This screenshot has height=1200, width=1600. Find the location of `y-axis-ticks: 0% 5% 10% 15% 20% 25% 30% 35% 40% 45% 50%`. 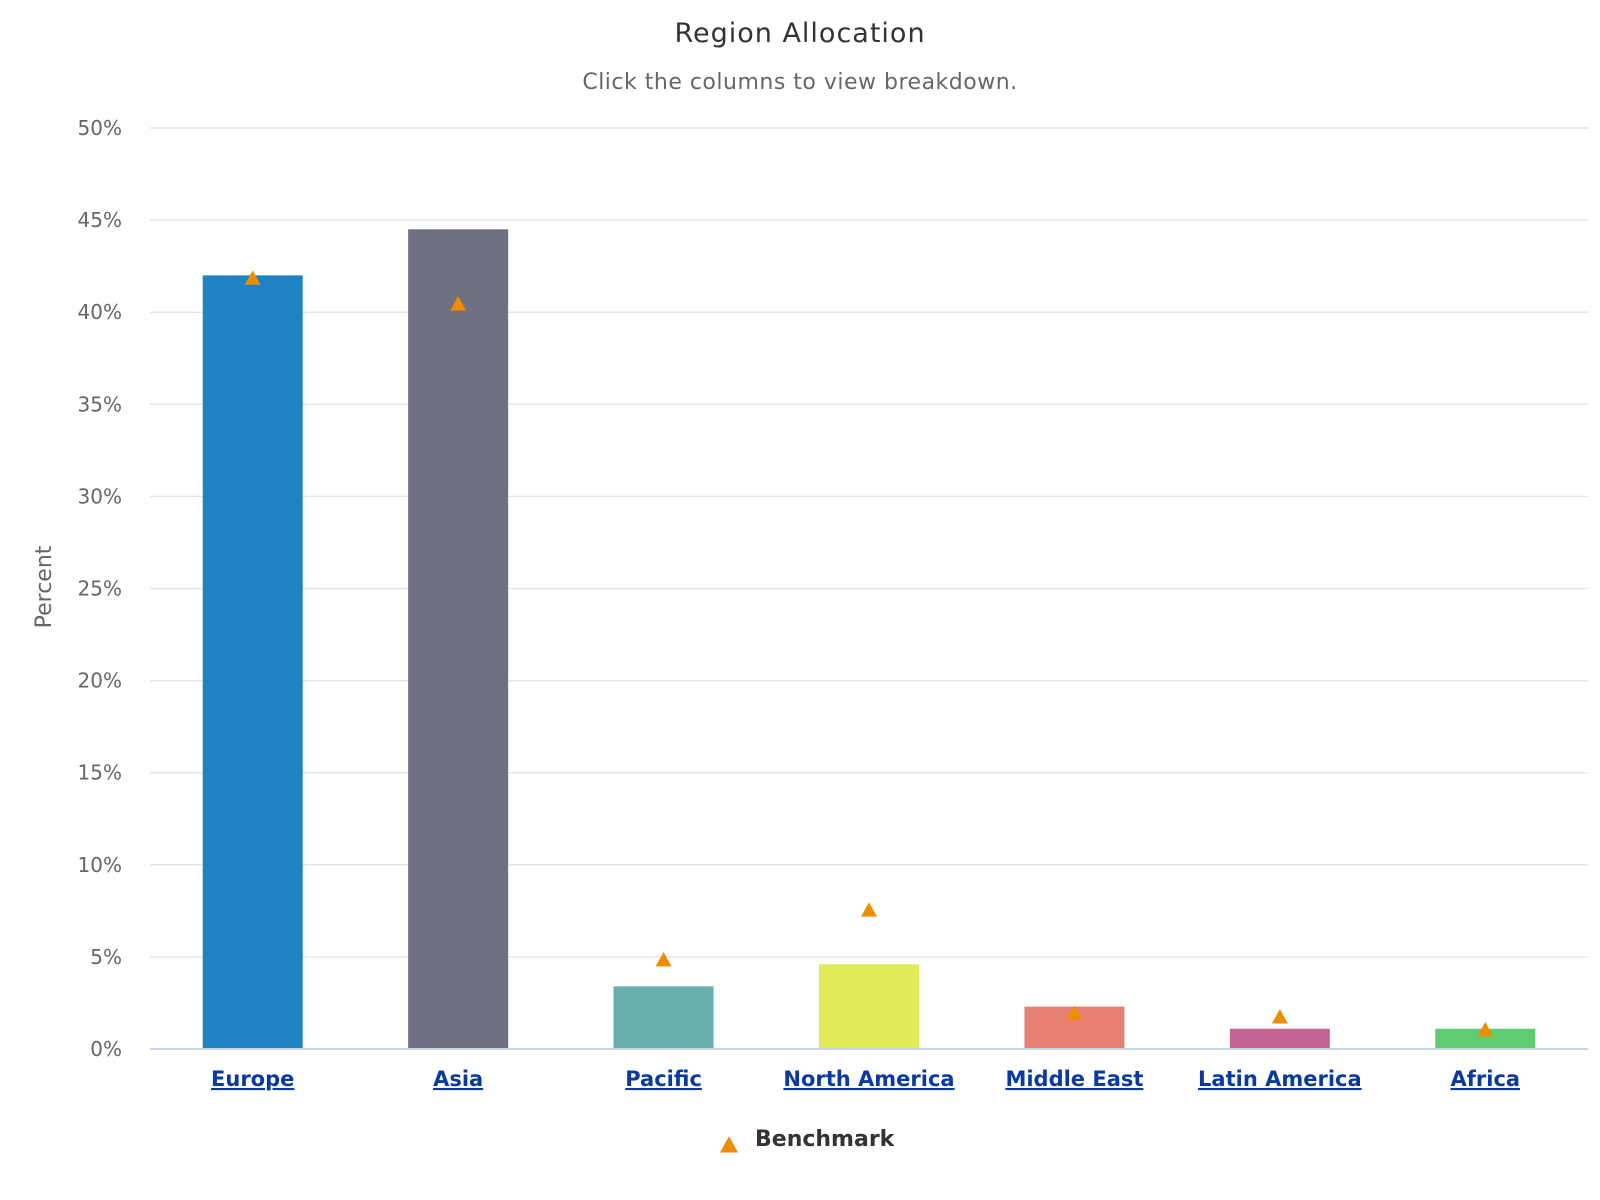

y-axis-ticks: 0% 5% 10% 15% 20% 25% 30% 35% 40% 45% 50% is located at coordinates (100, 588).